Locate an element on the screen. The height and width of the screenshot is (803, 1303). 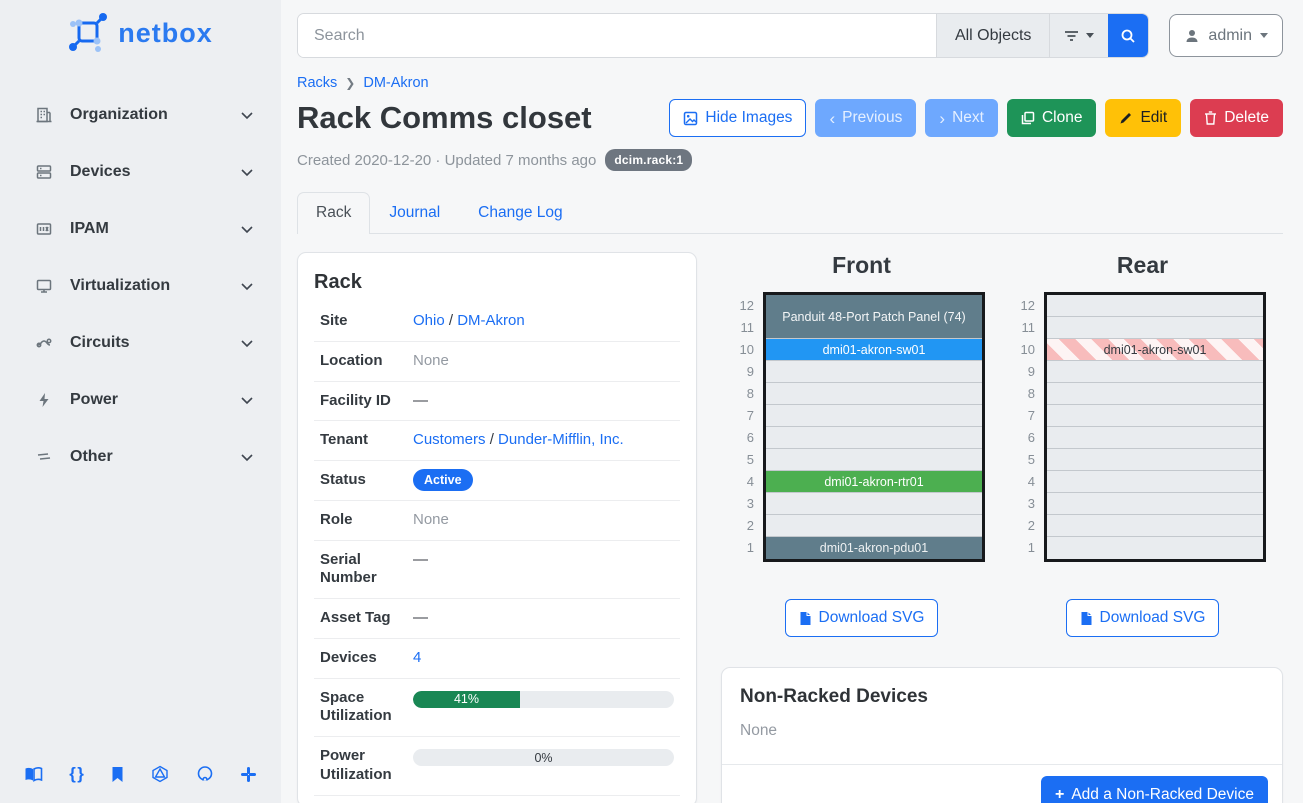
breadcrumb-racks-link: Racks is located at coordinates (317, 83).